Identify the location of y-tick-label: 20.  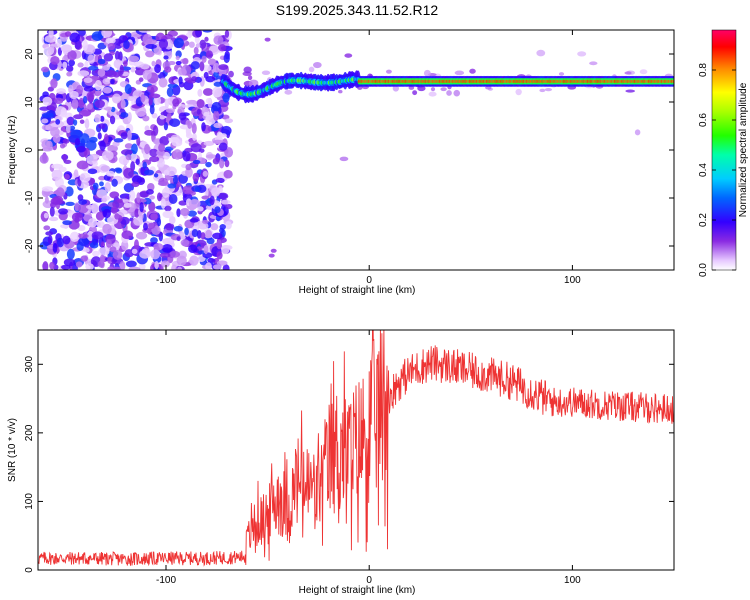
(29, 54).